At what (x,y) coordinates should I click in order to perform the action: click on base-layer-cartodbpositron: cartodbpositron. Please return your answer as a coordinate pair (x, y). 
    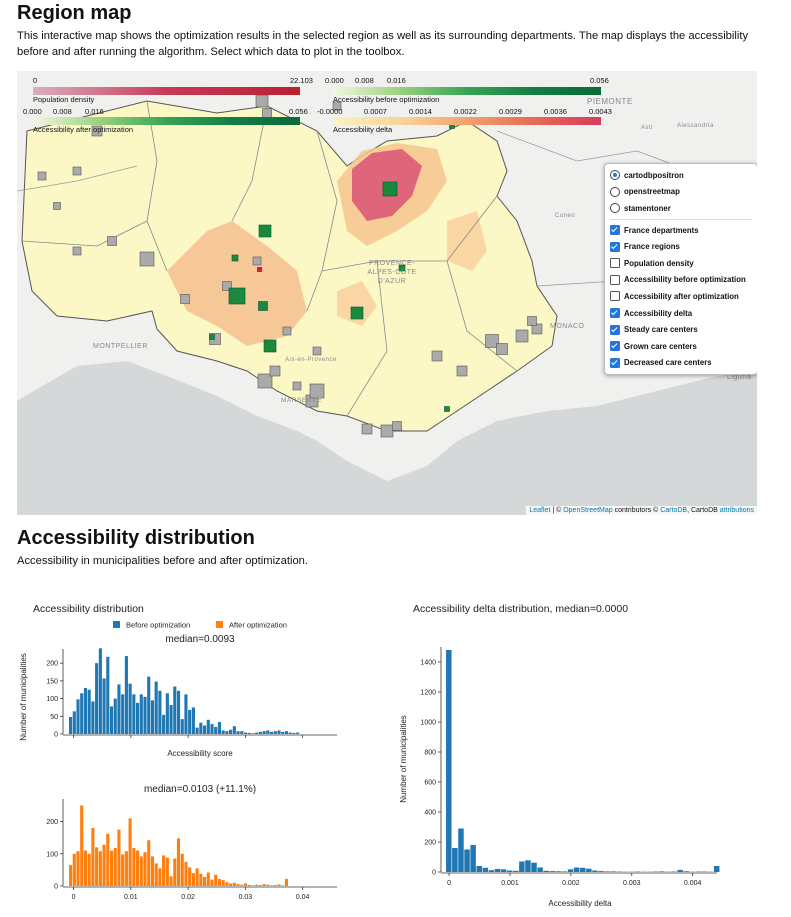
    Looking at the image, I should click on (681, 175).